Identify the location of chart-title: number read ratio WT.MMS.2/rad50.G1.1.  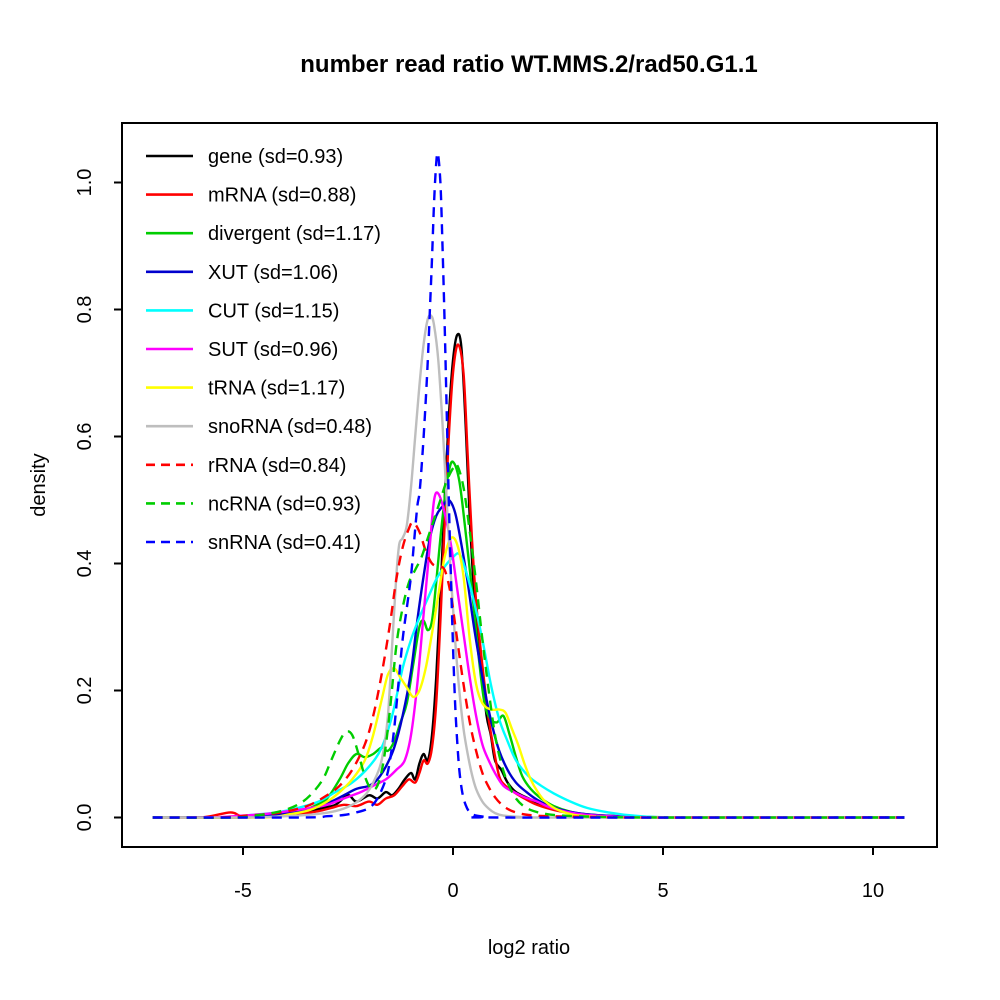
(528, 64).